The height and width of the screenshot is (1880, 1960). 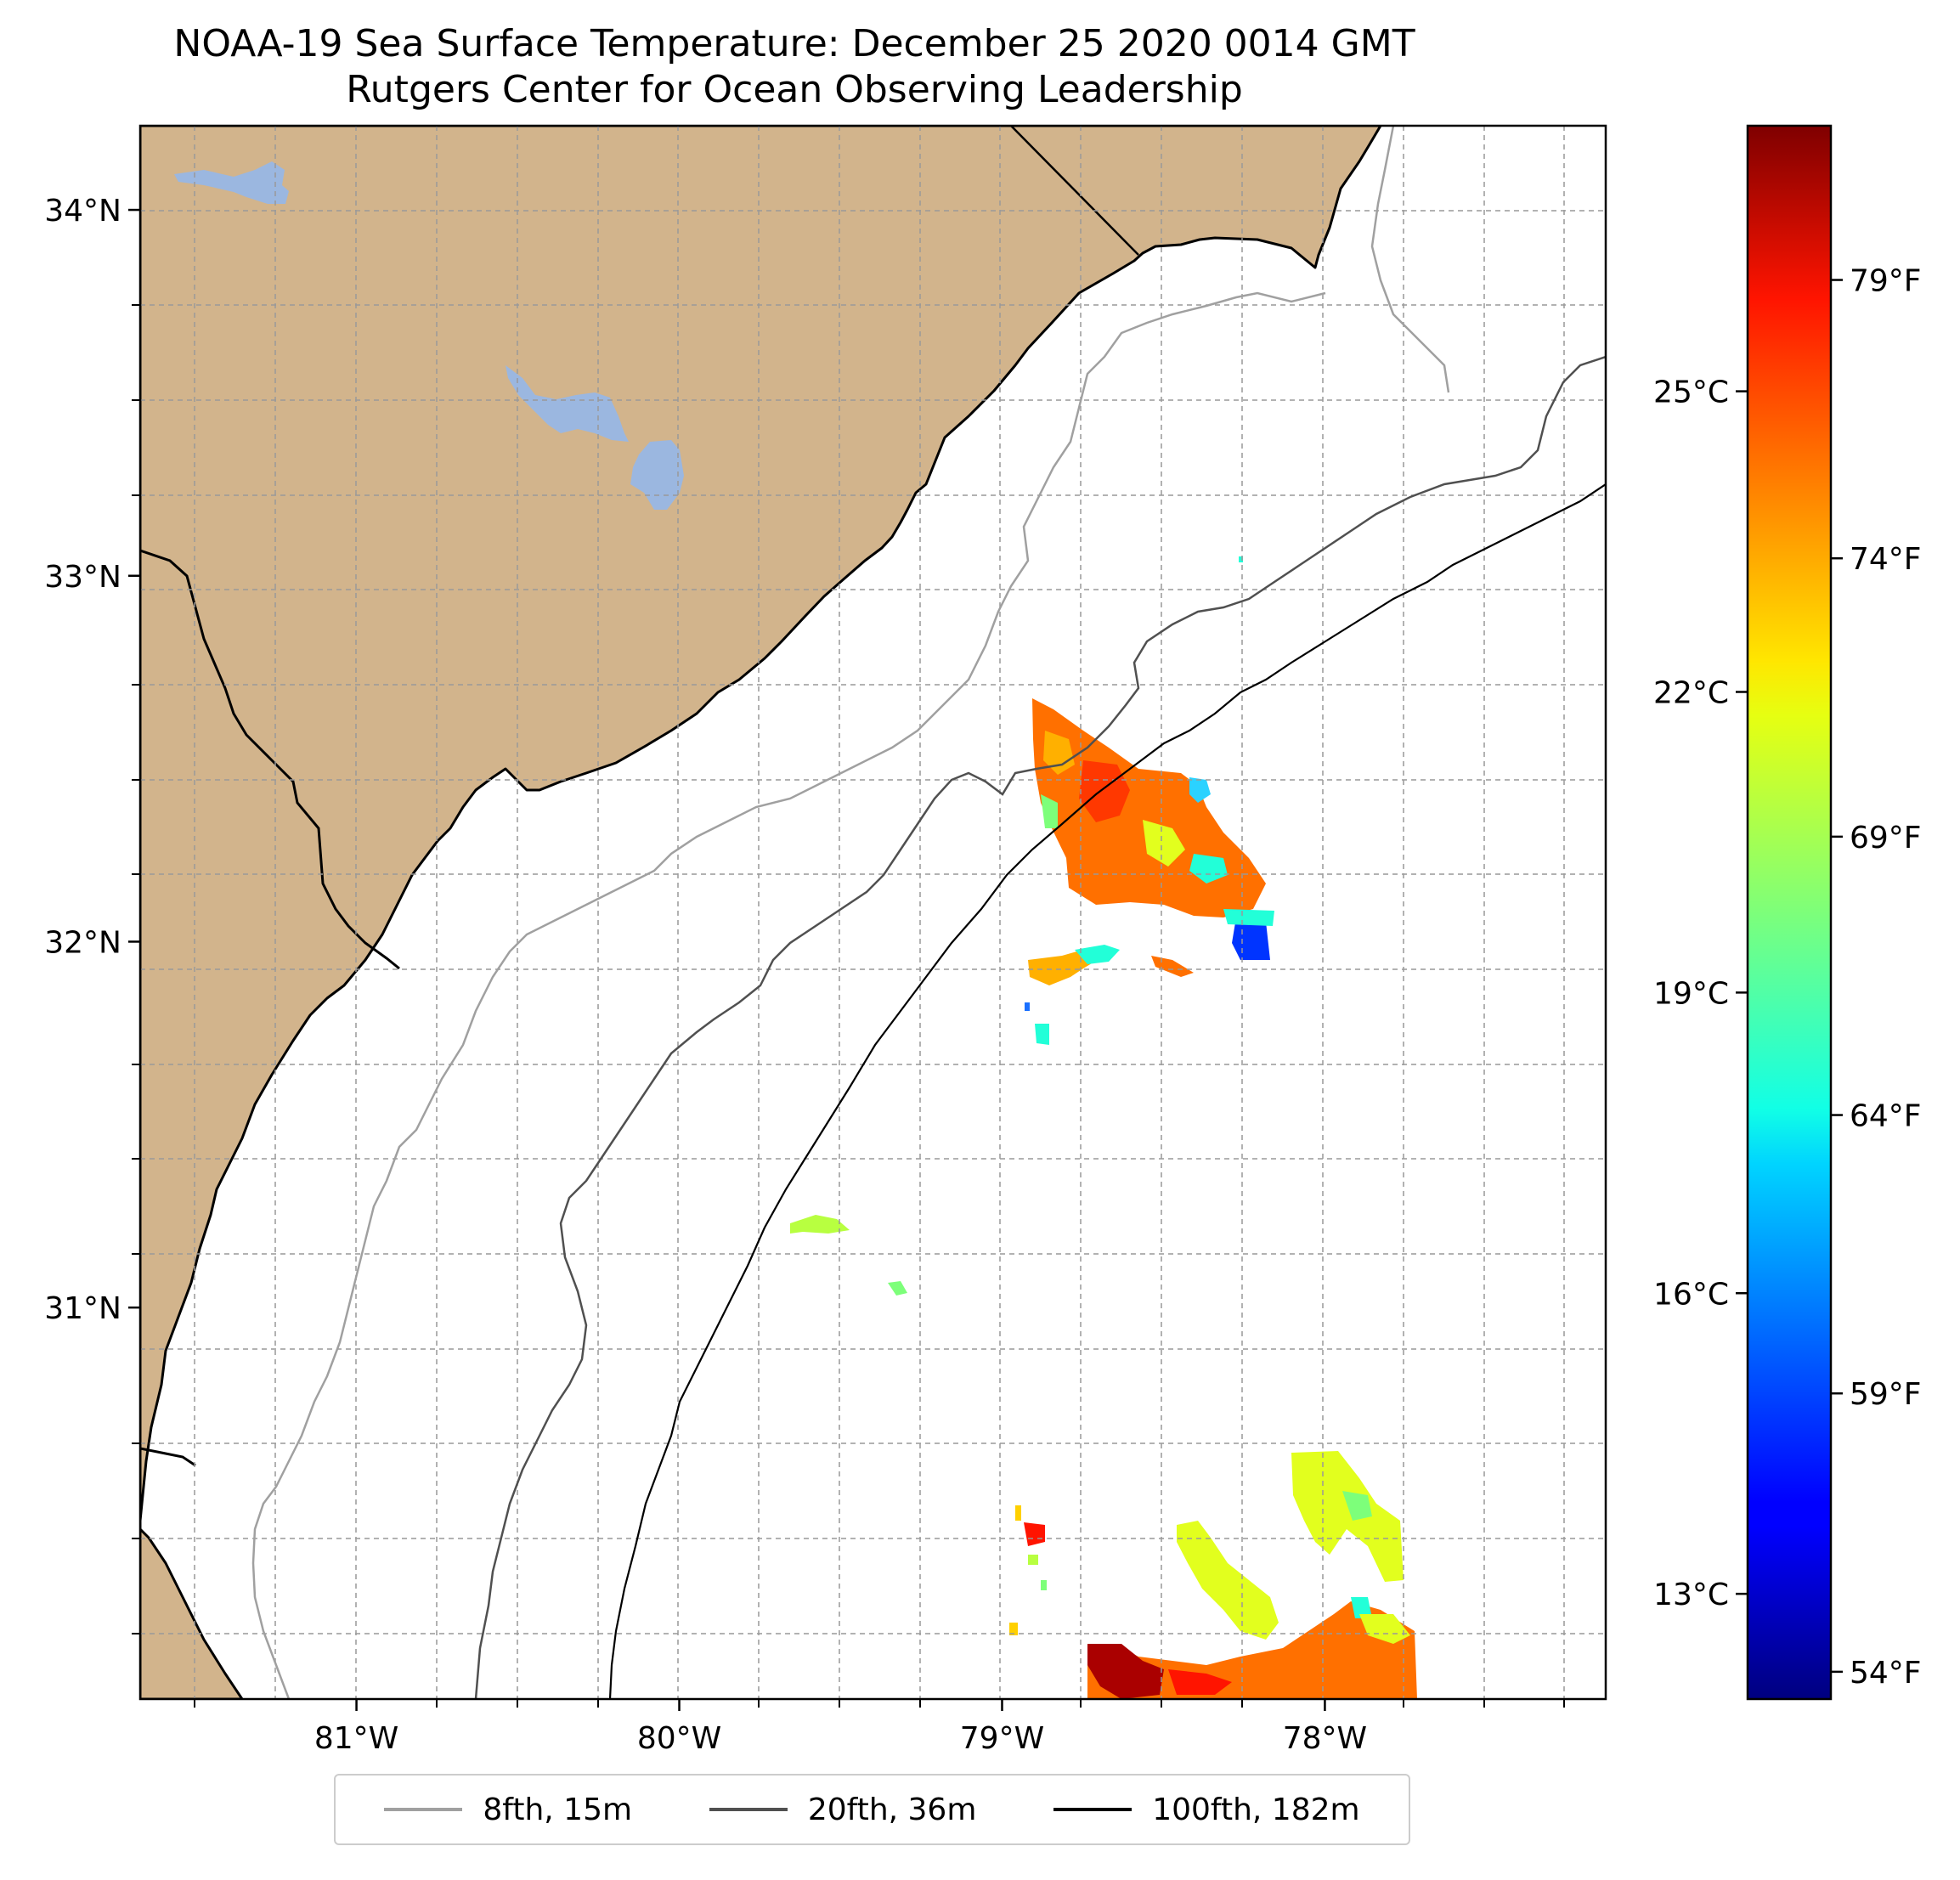 I want to click on colorbar-fahrenheit-label: 59°F, so click(x=1886, y=1394).